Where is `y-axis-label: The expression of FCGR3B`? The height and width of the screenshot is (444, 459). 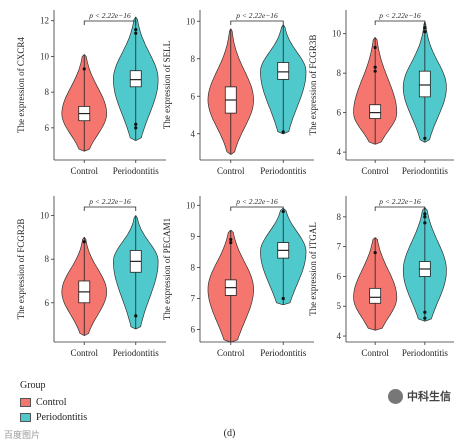 y-axis-label: The expression of FCGR3B is located at coordinates (313, 85).